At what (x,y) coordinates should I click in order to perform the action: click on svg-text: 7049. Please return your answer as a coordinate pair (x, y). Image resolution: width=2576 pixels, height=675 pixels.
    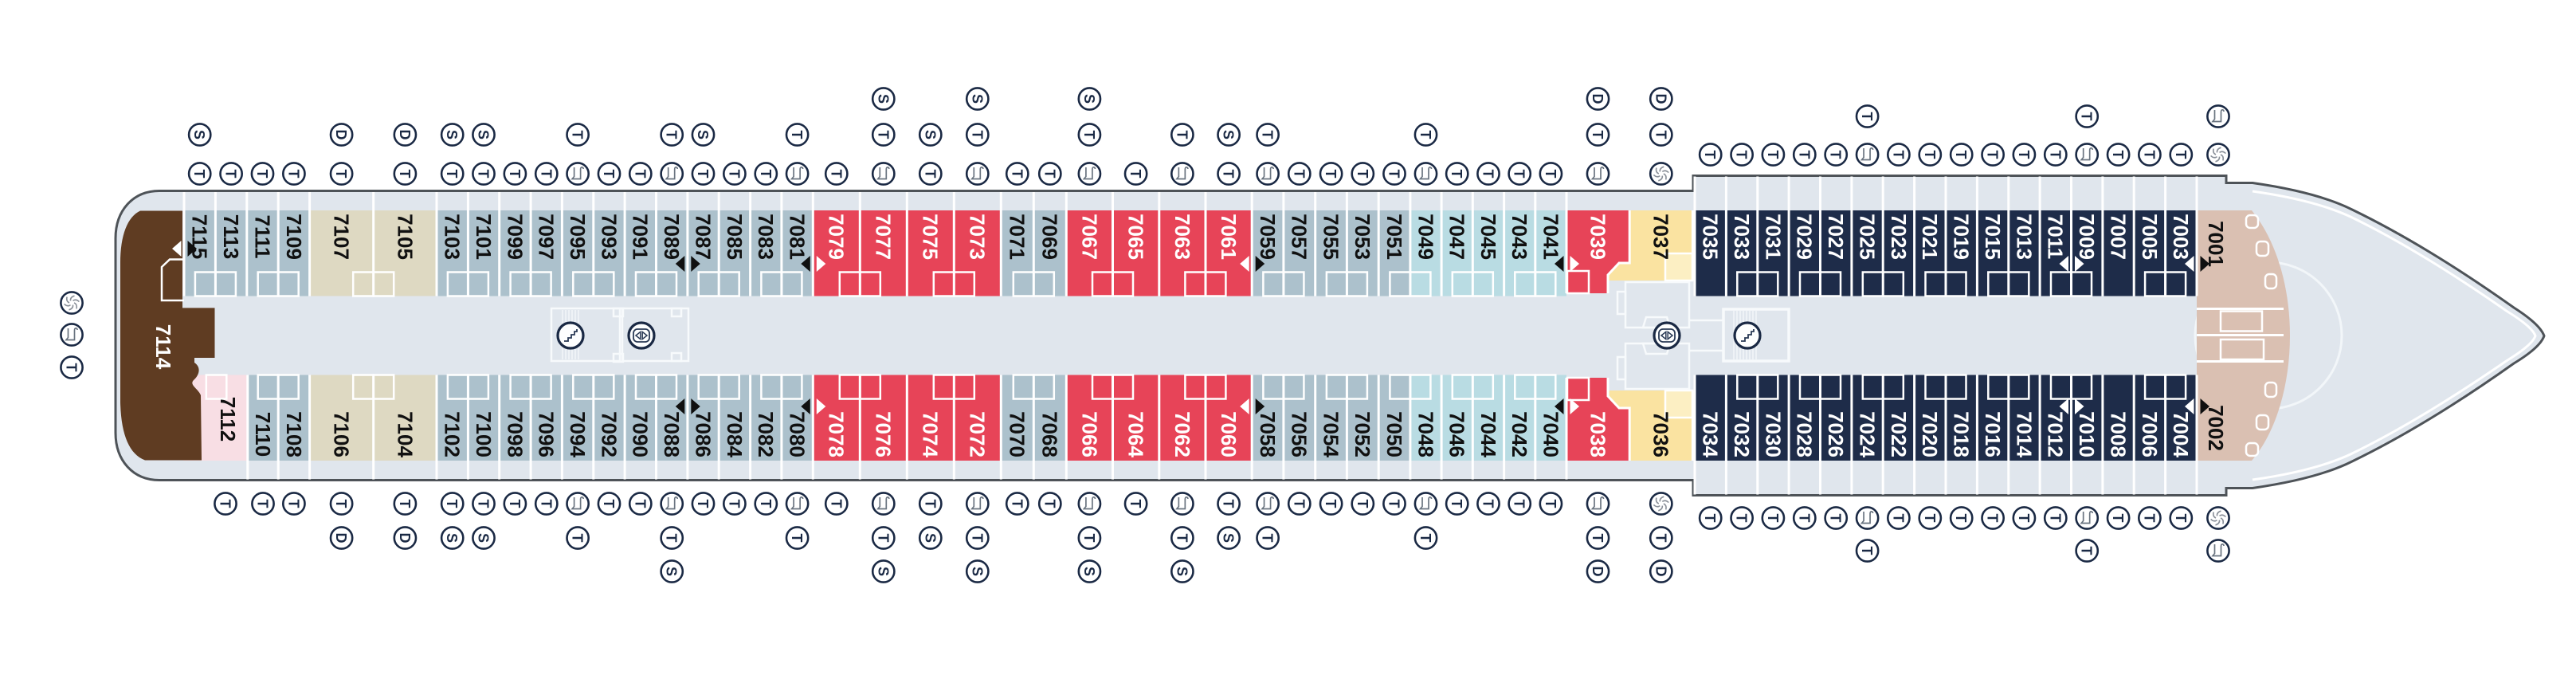
    Looking at the image, I should click on (1425, 237).